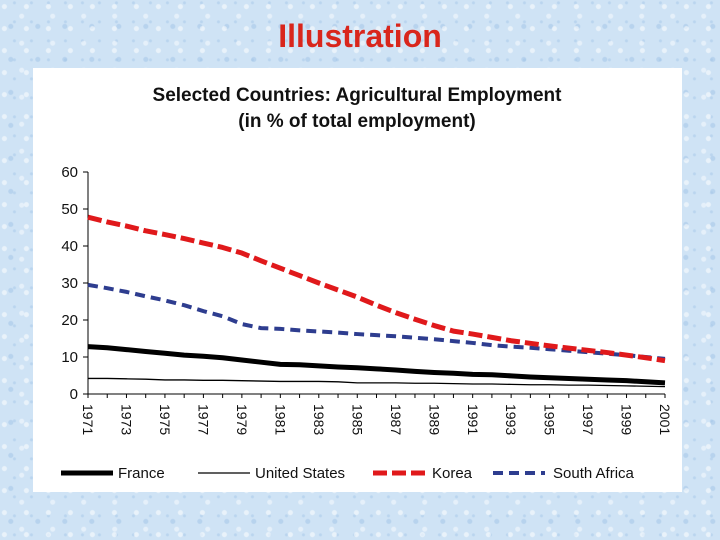  What do you see at coordinates (396, 419) in the screenshot?
I see `x-tick-label: 1987` at bounding box center [396, 419].